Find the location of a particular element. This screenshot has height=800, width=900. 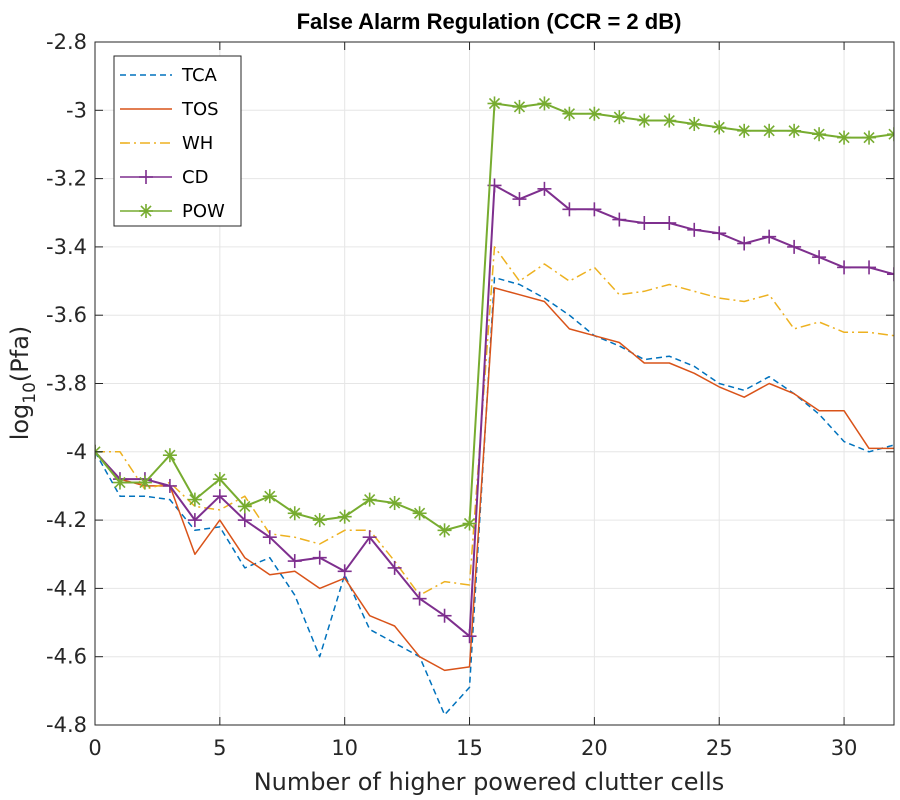

x-tick-label: 25 is located at coordinates (719, 748).